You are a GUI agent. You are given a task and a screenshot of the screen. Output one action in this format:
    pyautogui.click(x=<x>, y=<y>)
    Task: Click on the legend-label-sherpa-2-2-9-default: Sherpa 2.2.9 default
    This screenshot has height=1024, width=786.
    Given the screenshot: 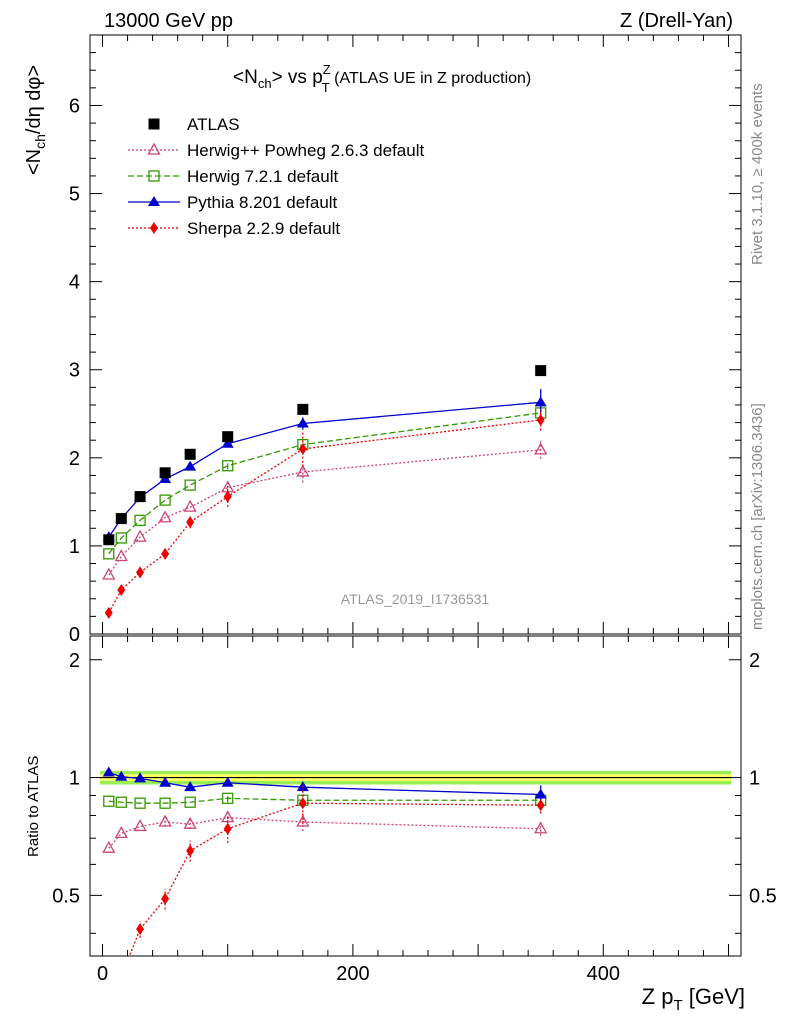 What is the action you would take?
    pyautogui.click(x=263, y=228)
    